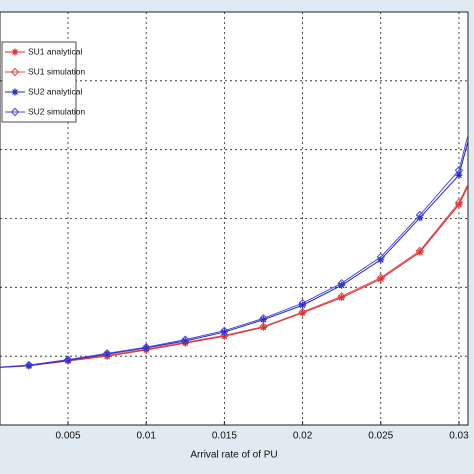 This screenshot has width=474, height=474. I want to click on legend-label: SU2 analytical, so click(55, 91).